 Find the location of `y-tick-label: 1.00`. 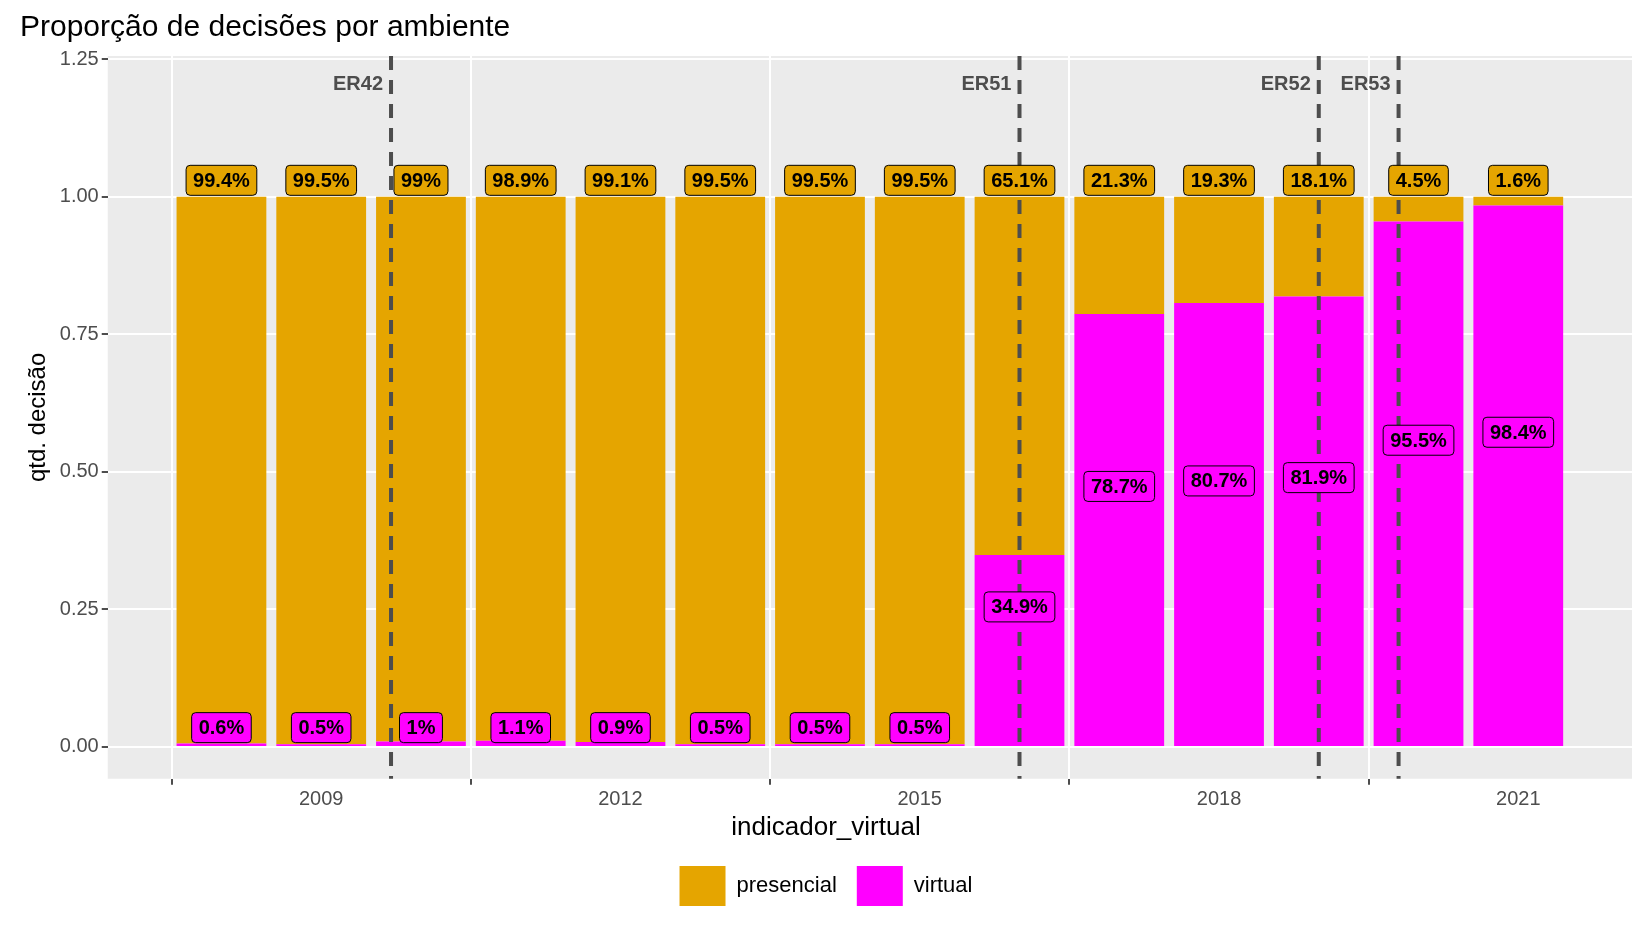

y-tick-label: 1.00 is located at coordinates (79, 195).